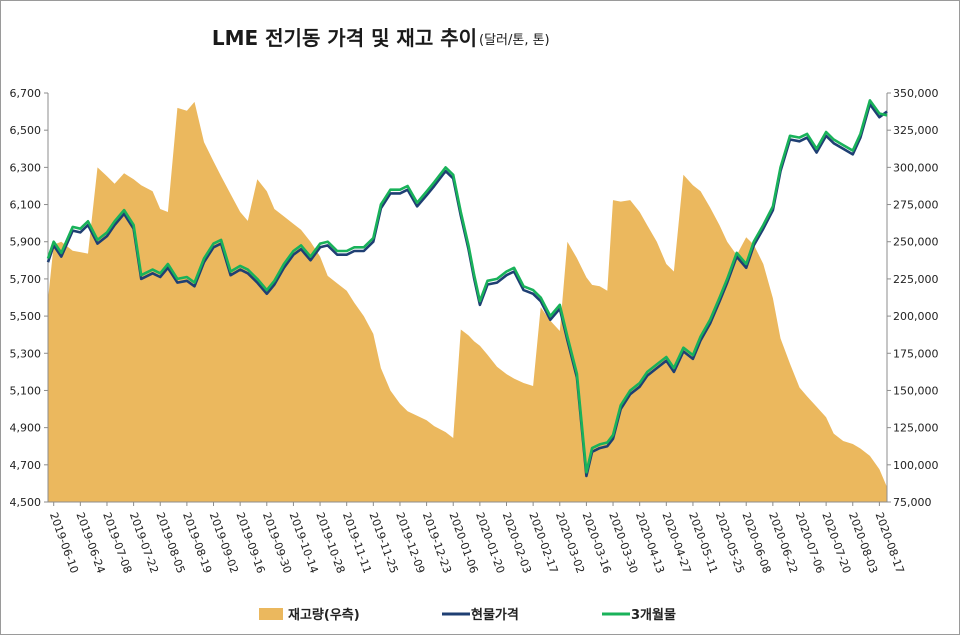  What do you see at coordinates (916, 353) in the screenshot?
I see `right-tick-label: 175,000` at bounding box center [916, 353].